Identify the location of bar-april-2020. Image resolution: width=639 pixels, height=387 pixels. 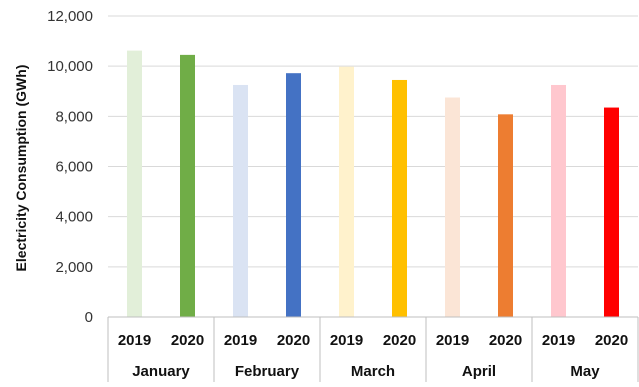
(505, 216).